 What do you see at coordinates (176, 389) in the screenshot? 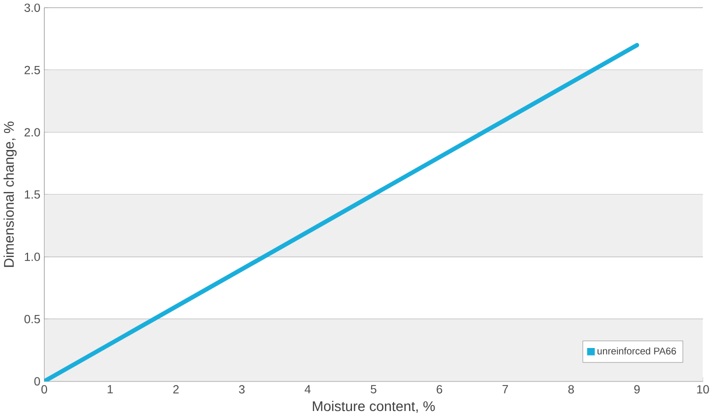
I see `x-tick-label: 2` at bounding box center [176, 389].